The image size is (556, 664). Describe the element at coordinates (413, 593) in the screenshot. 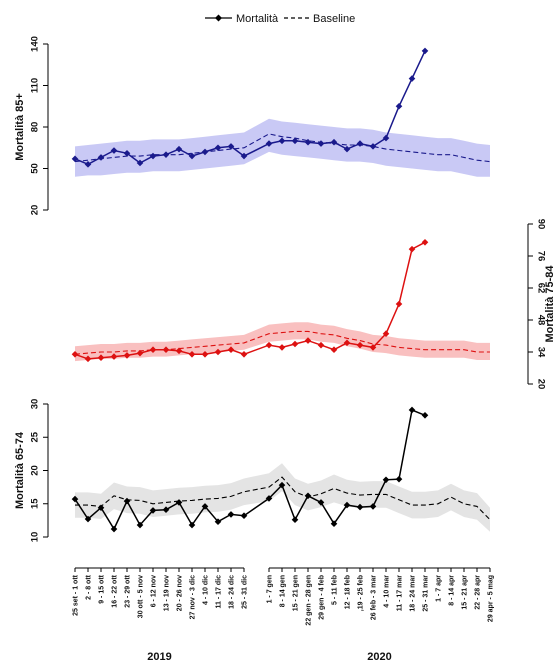

I see `x-tick-label: 18 - 24 mar` at that location.